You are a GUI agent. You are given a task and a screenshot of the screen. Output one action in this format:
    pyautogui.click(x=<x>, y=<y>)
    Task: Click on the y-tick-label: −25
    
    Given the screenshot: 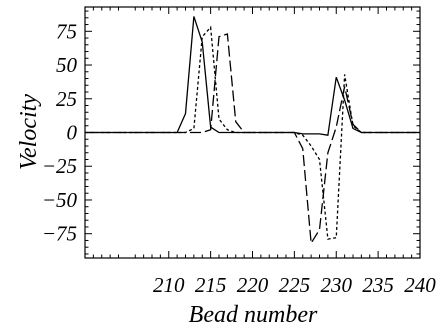 What is the action you would take?
    pyautogui.click(x=59, y=166)
    